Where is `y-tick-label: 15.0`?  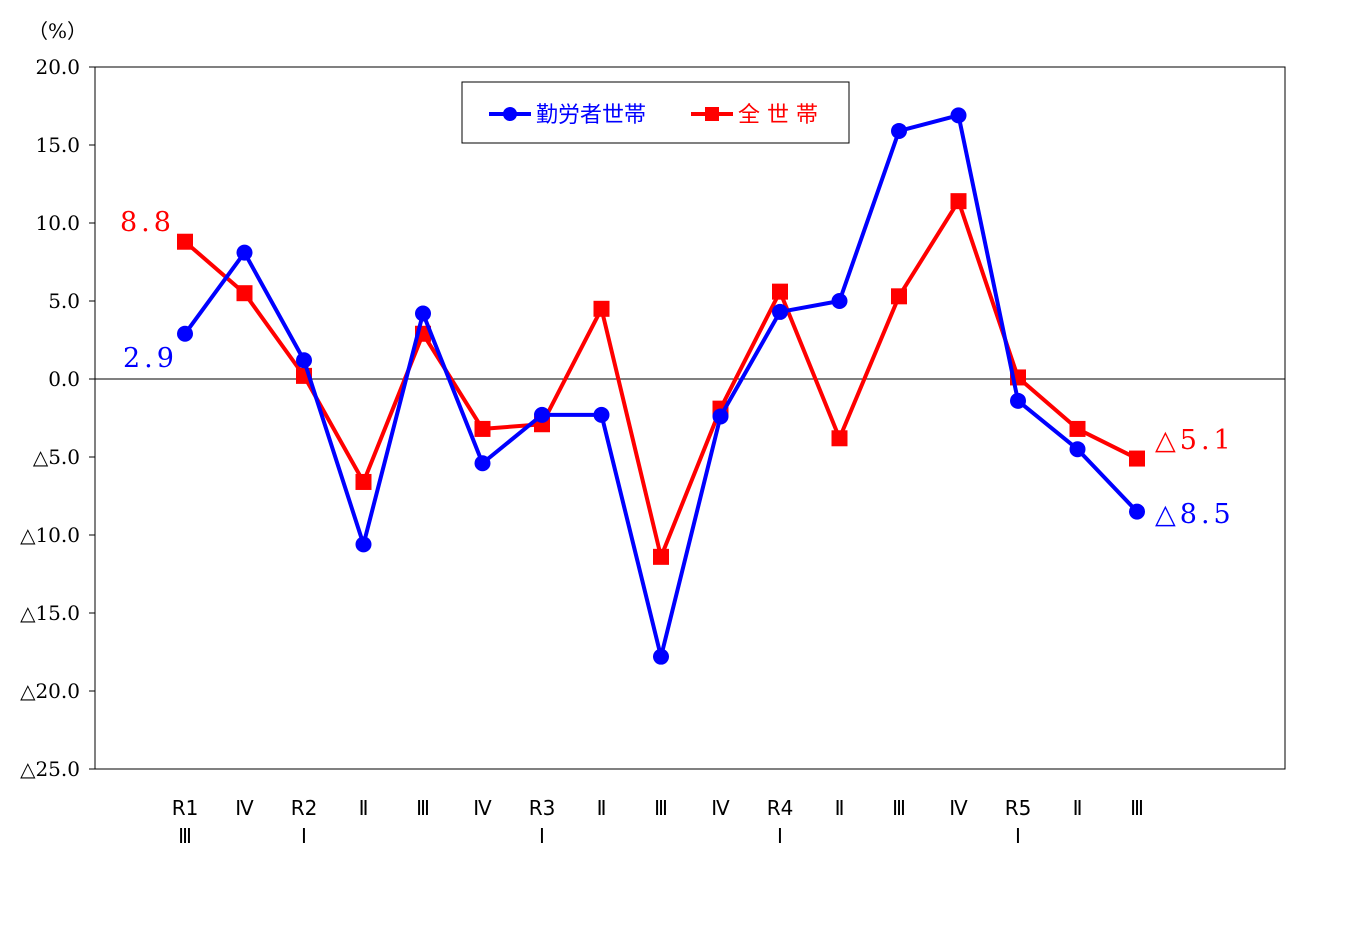 y-tick-label: 15.0 is located at coordinates (57, 145).